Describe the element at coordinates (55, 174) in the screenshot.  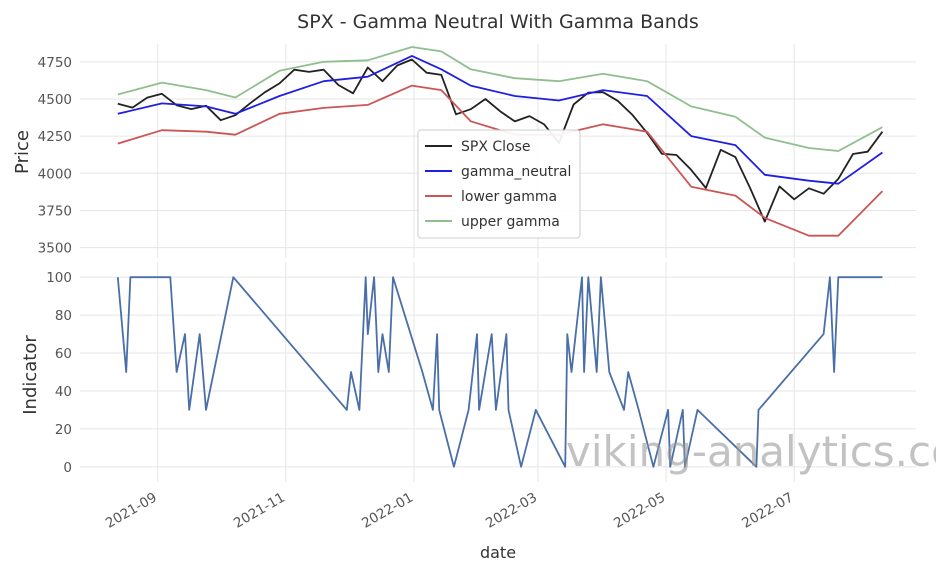
I see `y-tick-label: 4000` at that location.